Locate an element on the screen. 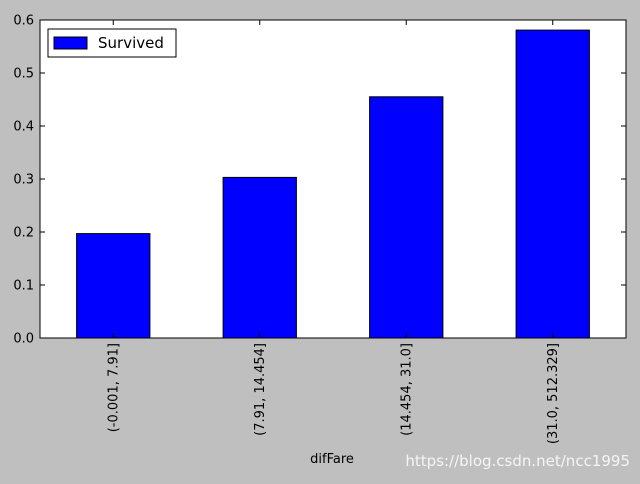 This screenshot has height=484, width=640. x-tick-label-1: (7.91, 14.454] is located at coordinates (260, 389).